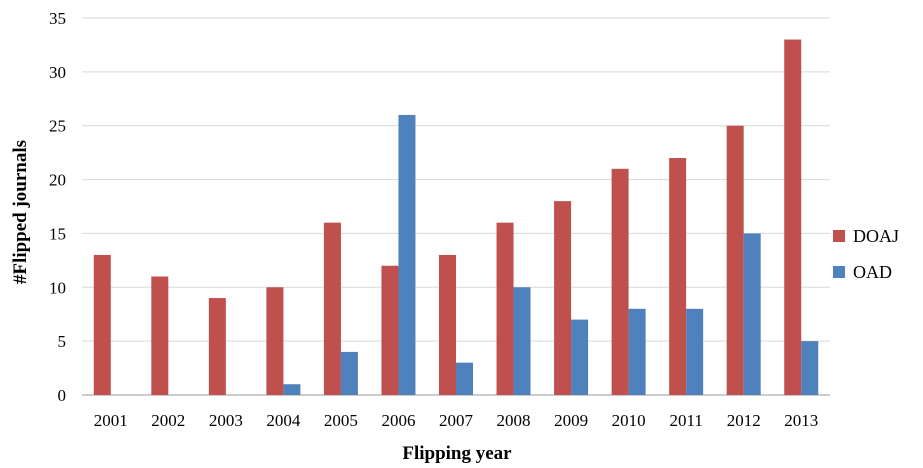 This screenshot has height=468, width=923. I want to click on bar-oad-2005, so click(349, 373).